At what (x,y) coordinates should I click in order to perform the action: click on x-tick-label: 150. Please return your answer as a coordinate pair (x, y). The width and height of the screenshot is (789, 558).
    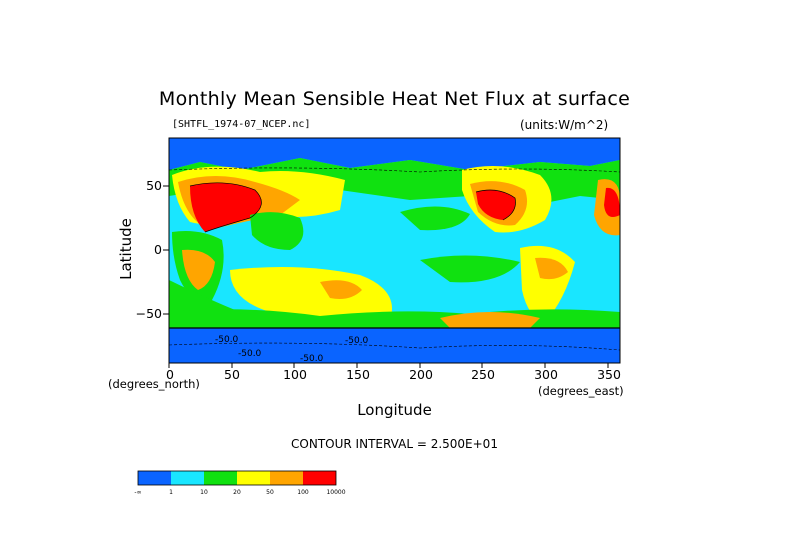
    Looking at the image, I should click on (358, 374).